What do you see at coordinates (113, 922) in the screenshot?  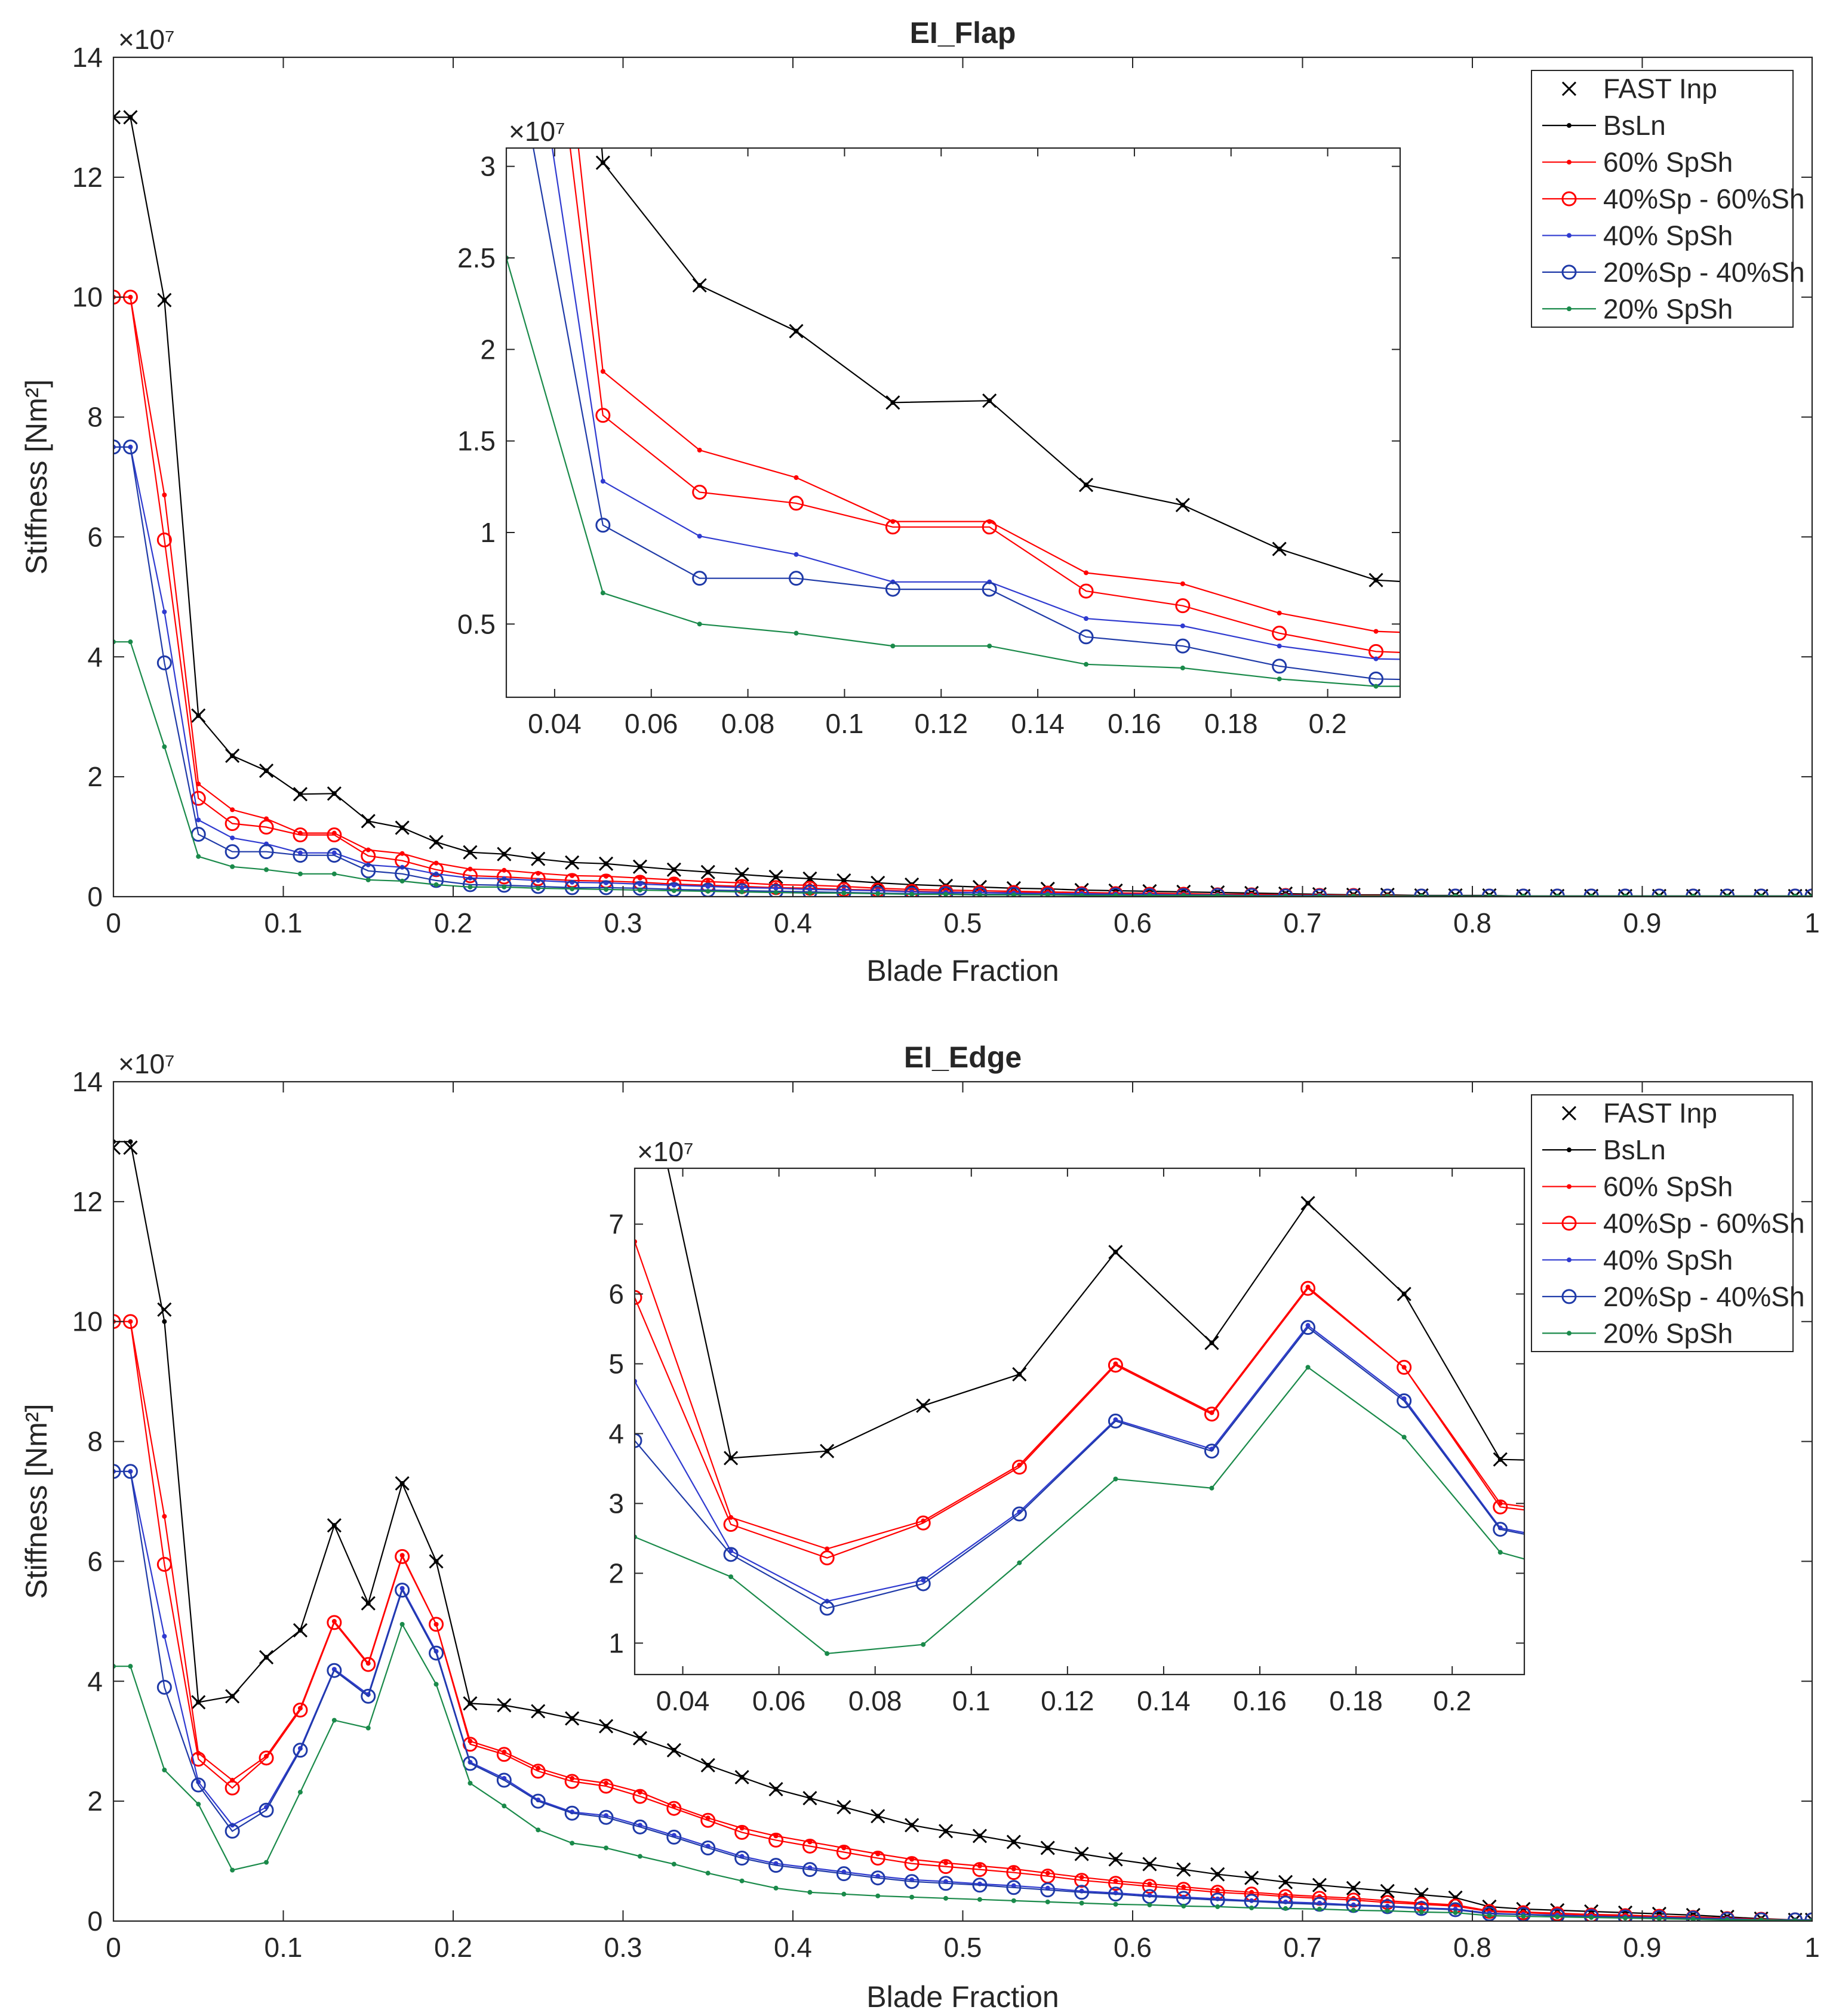 I see `main-x-tick-label: 0` at bounding box center [113, 922].